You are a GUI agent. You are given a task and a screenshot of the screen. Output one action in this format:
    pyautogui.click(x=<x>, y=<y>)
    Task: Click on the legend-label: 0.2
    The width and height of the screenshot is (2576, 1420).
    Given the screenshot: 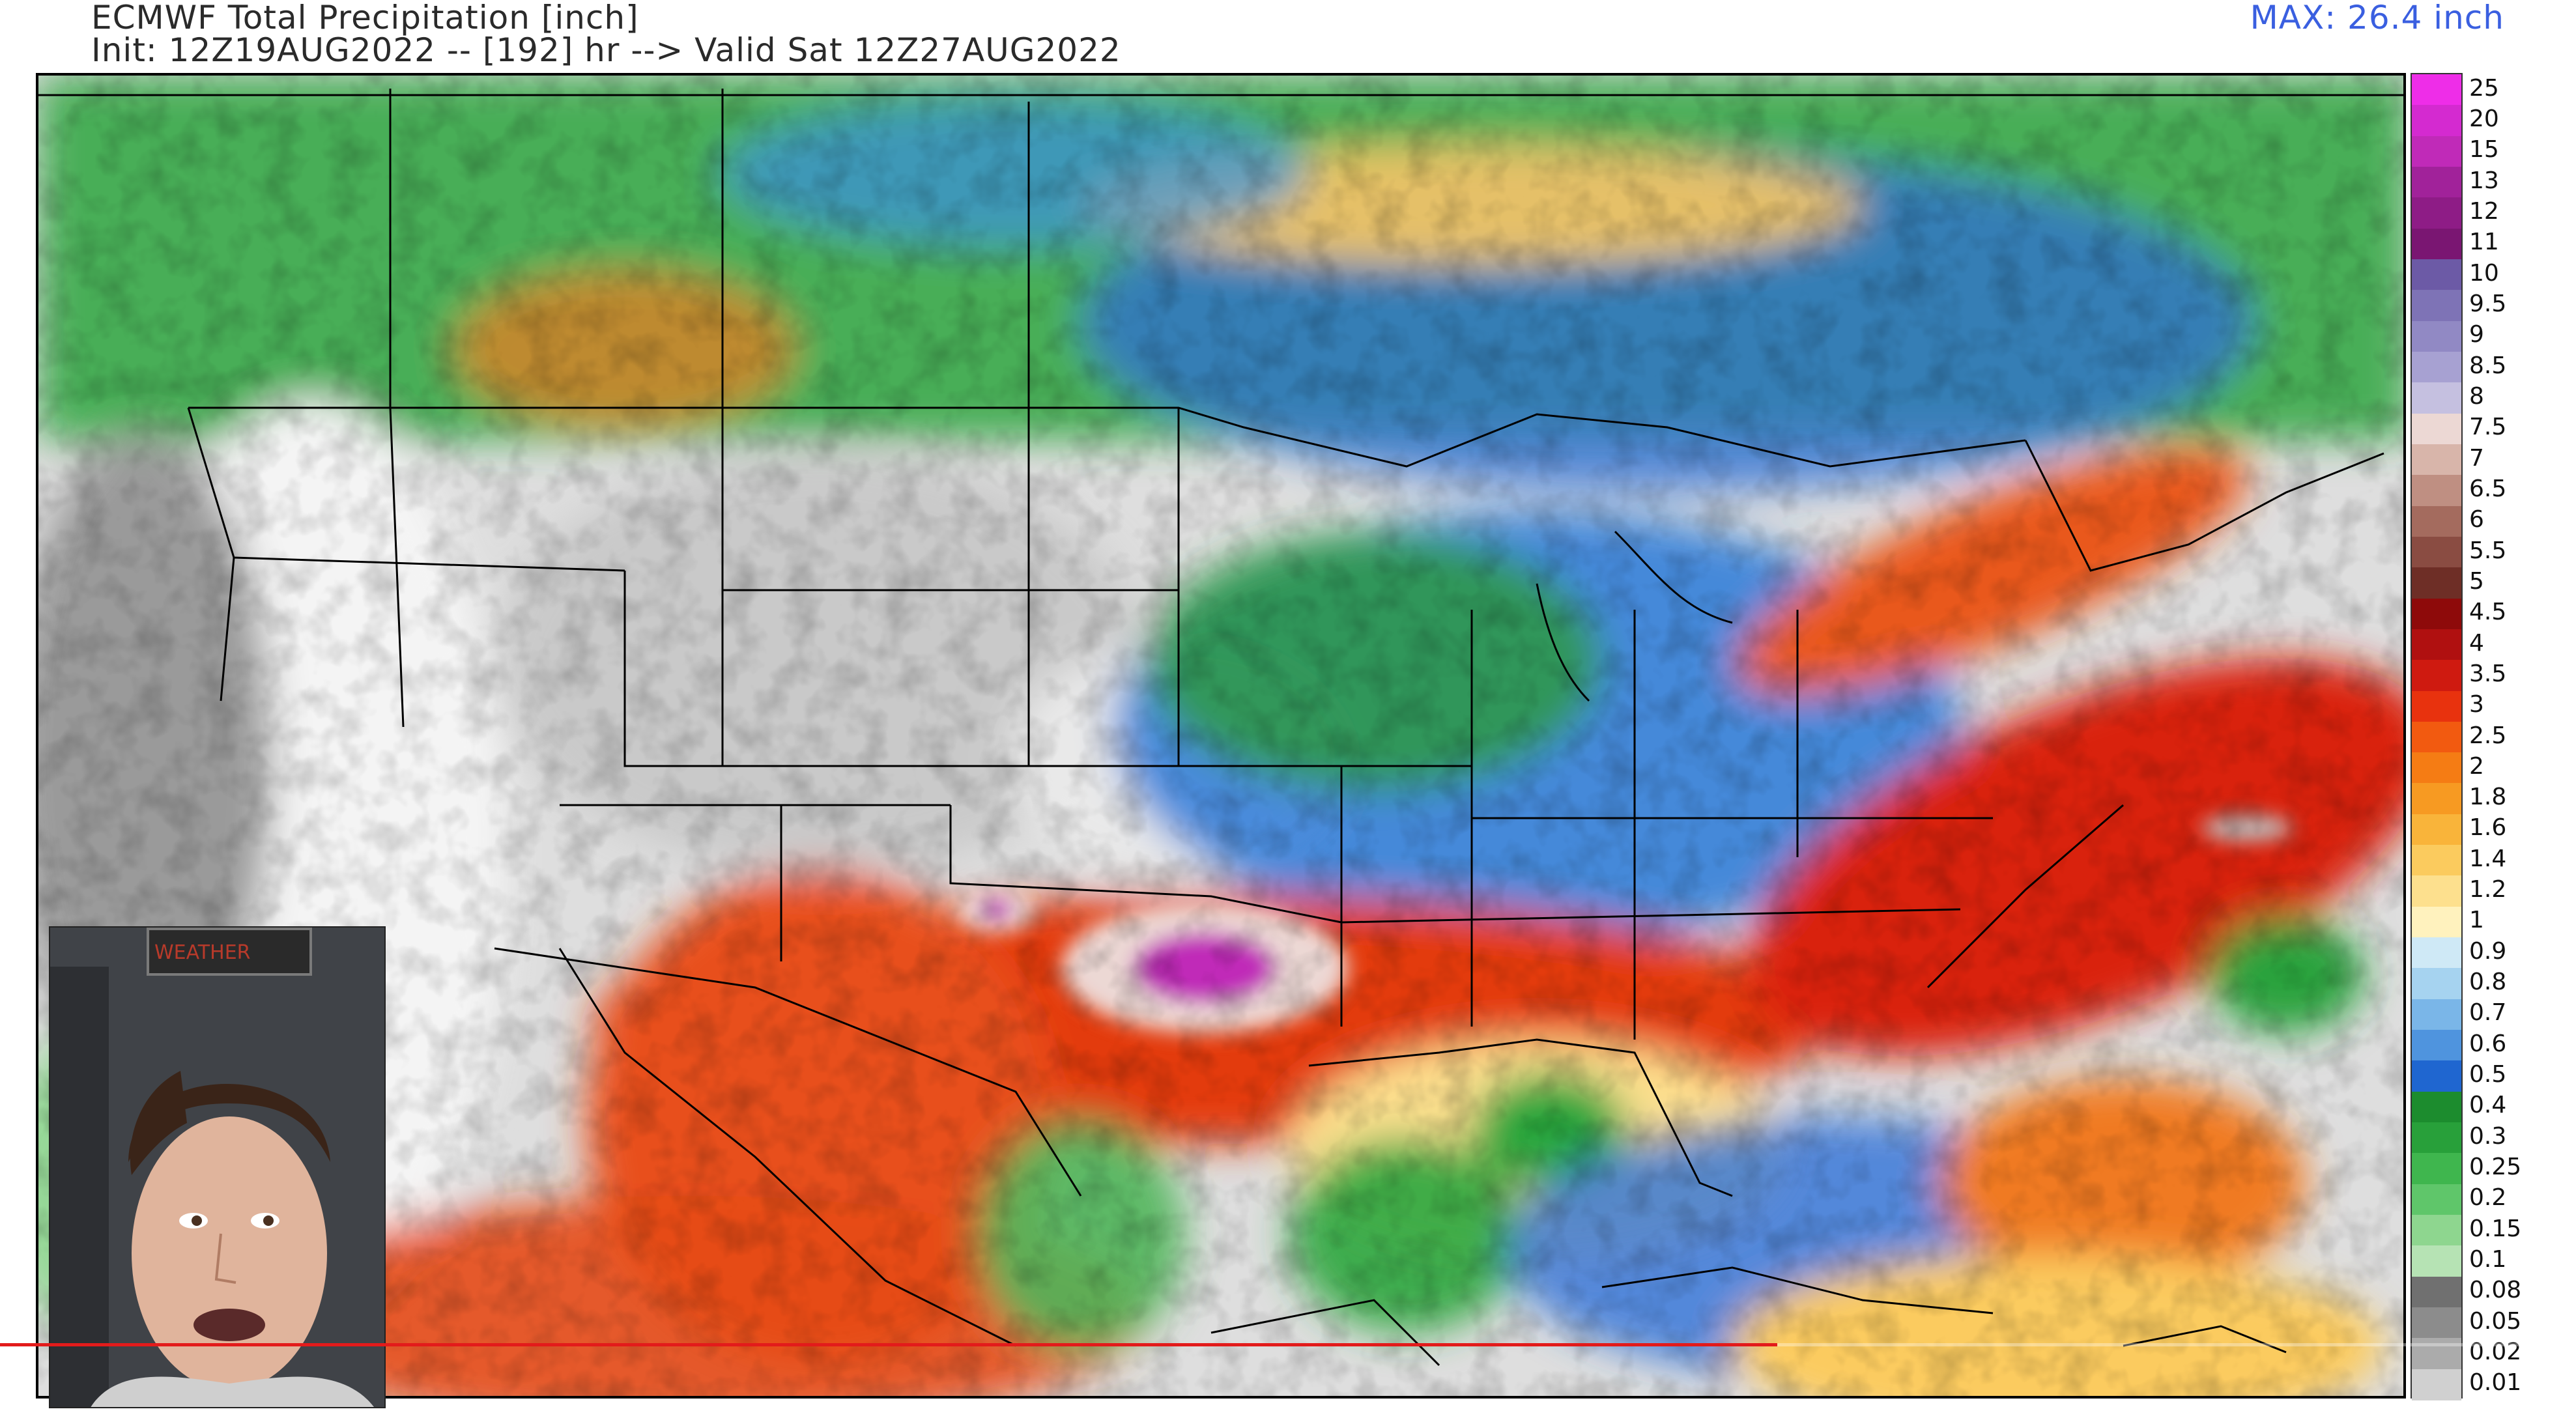 What is the action you would take?
    pyautogui.click(x=2488, y=1198)
    